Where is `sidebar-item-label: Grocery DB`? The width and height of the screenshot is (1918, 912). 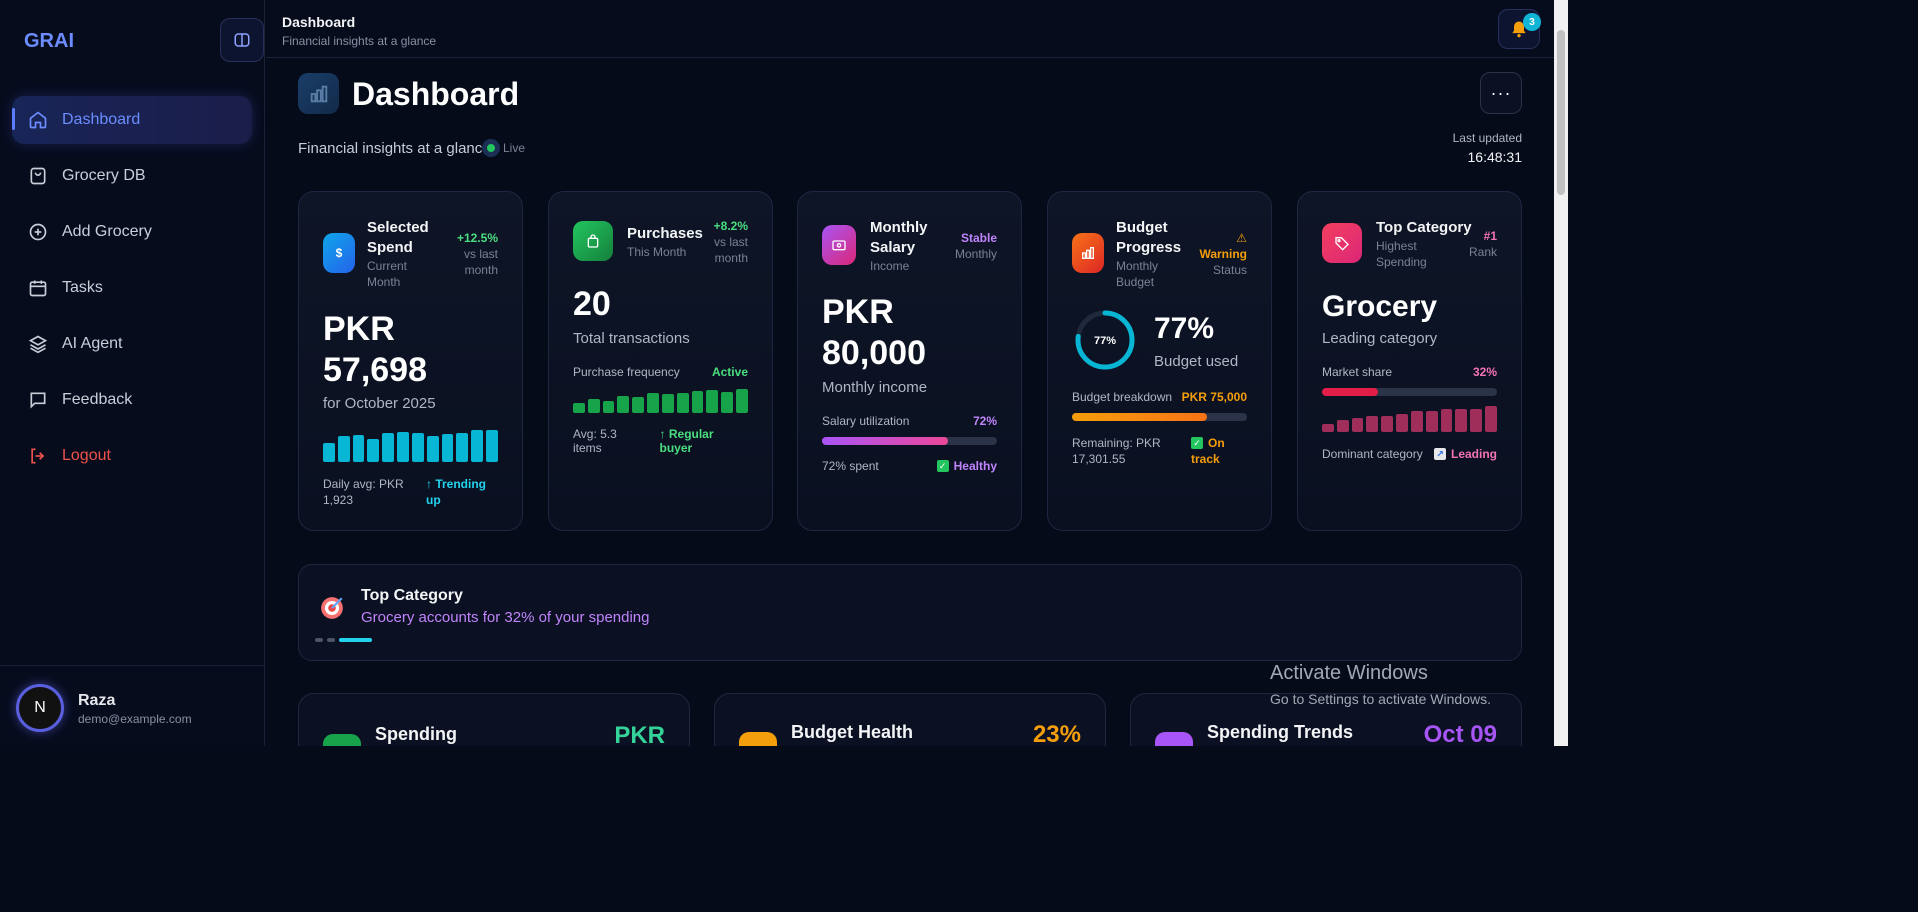 sidebar-item-label: Grocery DB is located at coordinates (104, 175).